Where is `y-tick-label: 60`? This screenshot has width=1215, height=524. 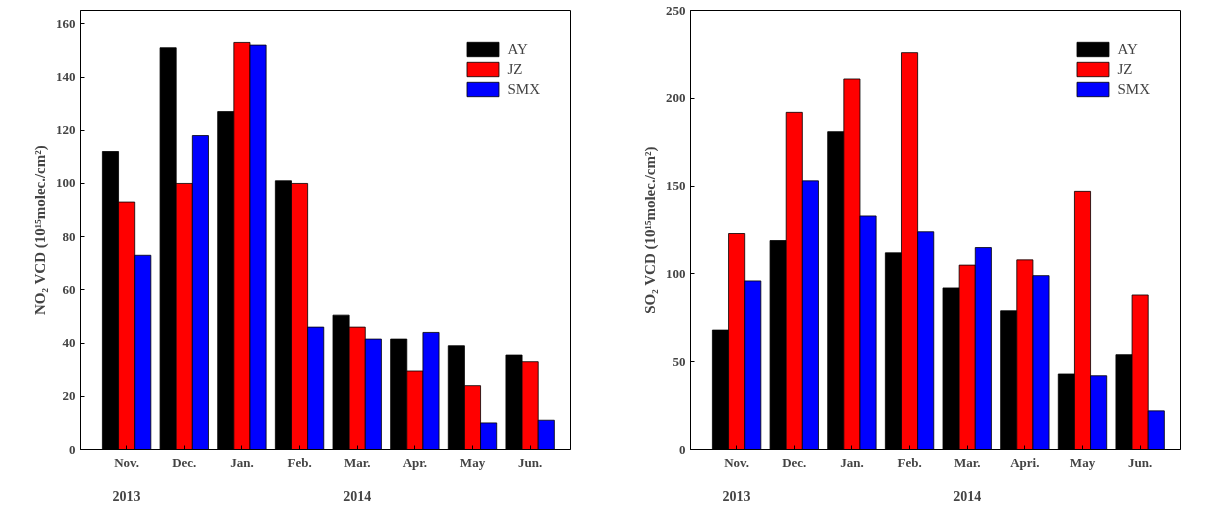 y-tick-label: 60 is located at coordinates (69, 289).